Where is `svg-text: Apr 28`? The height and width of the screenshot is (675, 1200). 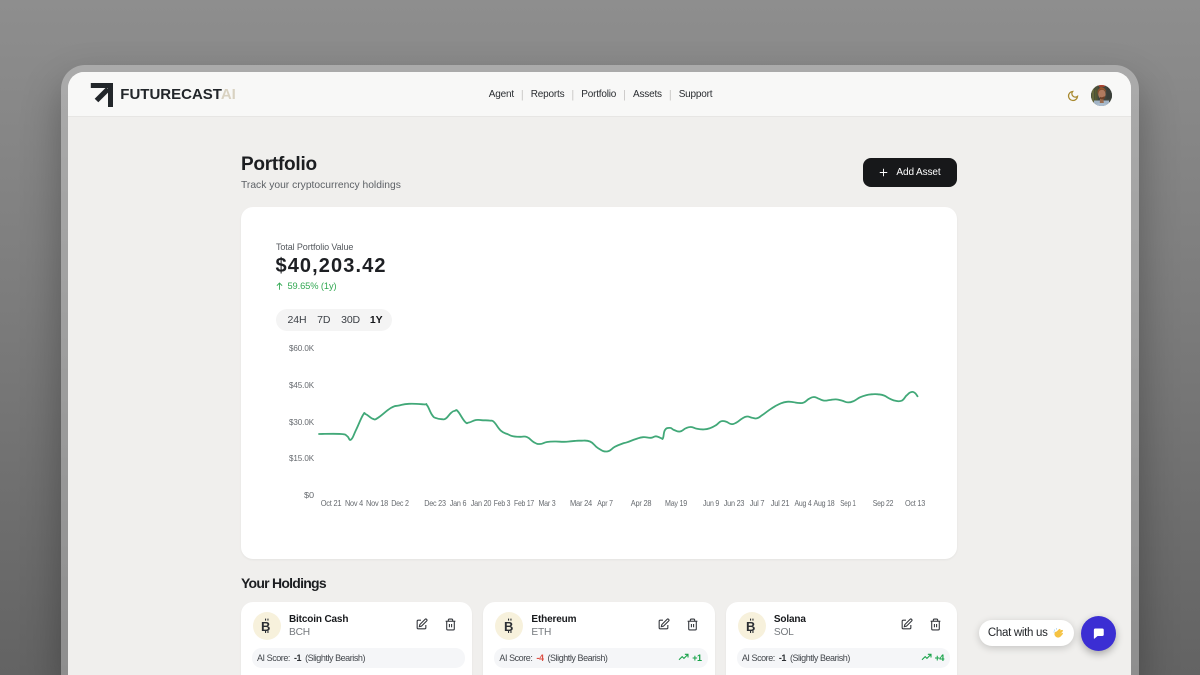
svg-text: Apr 28 is located at coordinates (641, 503).